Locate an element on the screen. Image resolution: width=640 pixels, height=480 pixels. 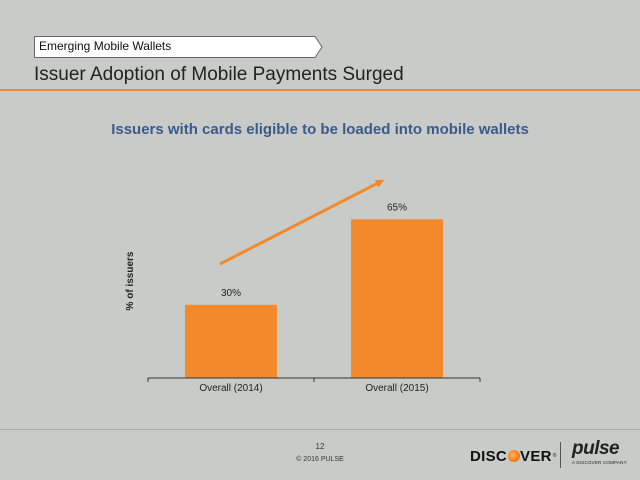
pulse-logo-tagline: A DISCOVER COMPANY is located at coordinates (599, 462).